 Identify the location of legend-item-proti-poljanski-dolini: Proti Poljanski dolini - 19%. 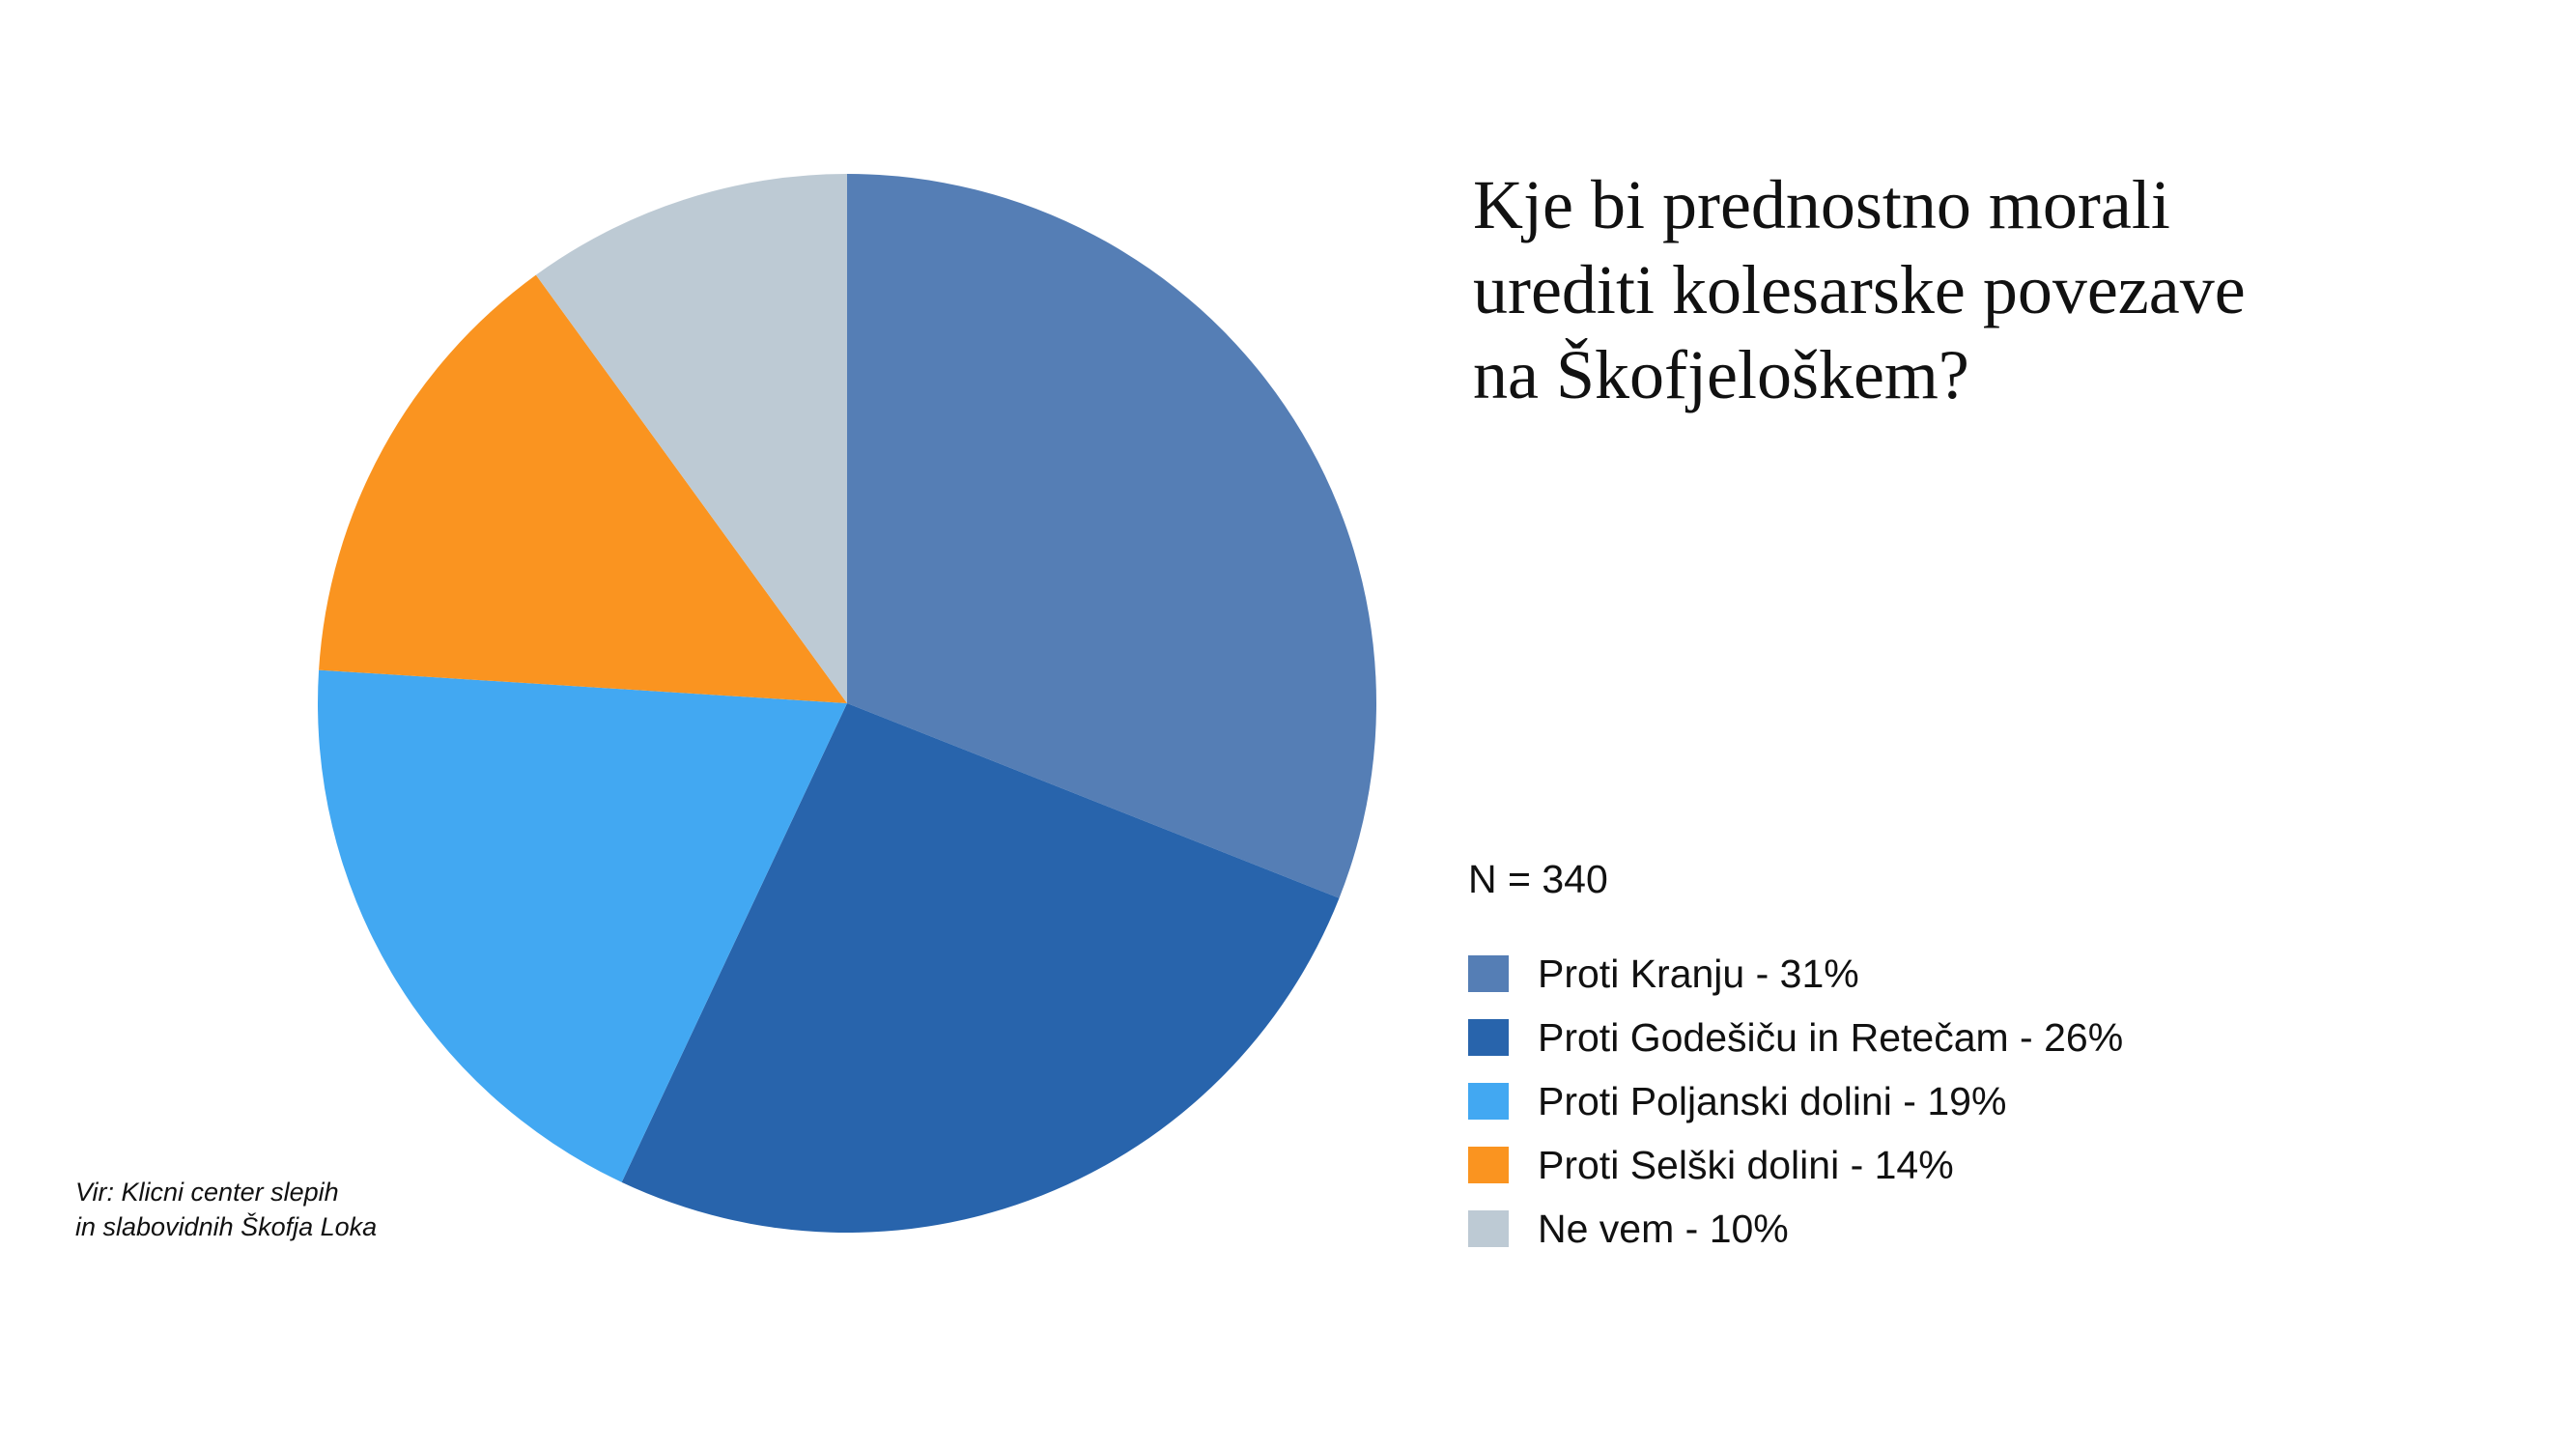
(1795, 1101).